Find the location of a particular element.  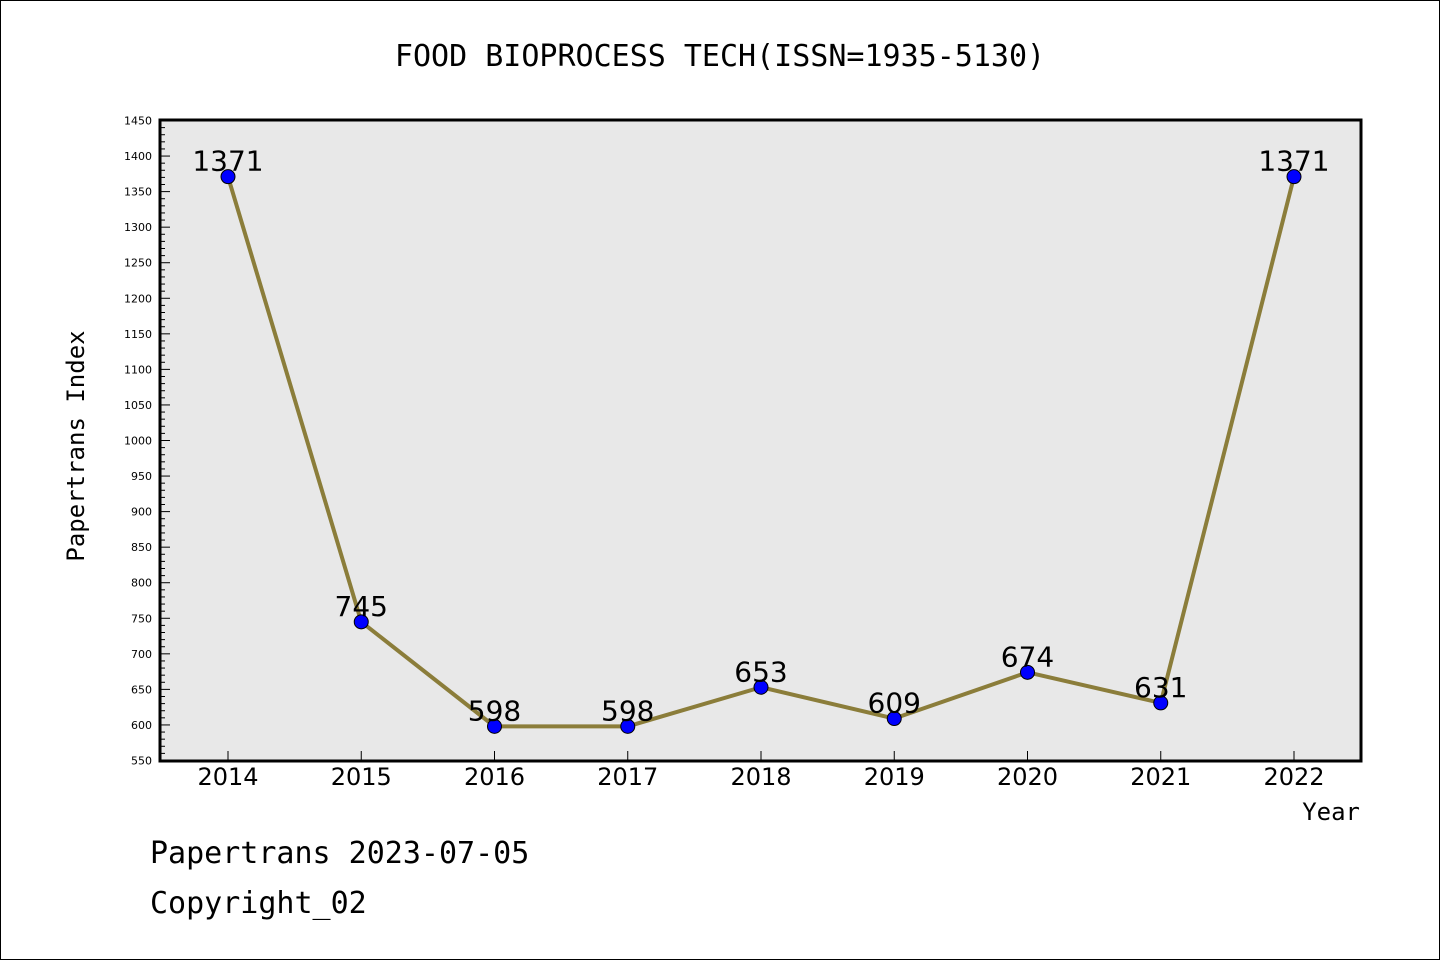

y-tick-label: 650 is located at coordinates (141, 689).